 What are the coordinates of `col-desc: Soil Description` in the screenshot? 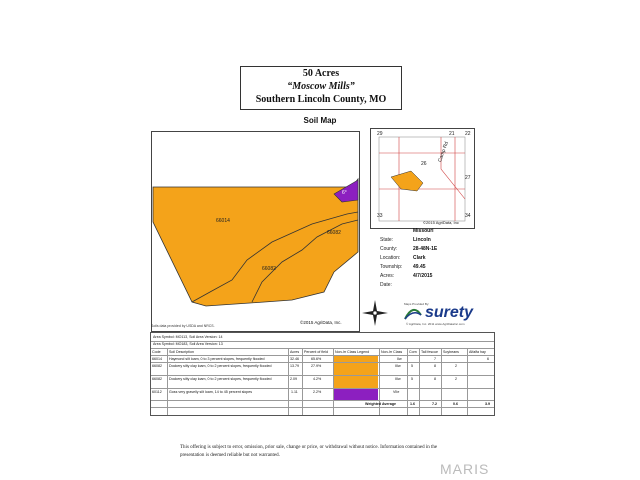 It's located at (181, 352).